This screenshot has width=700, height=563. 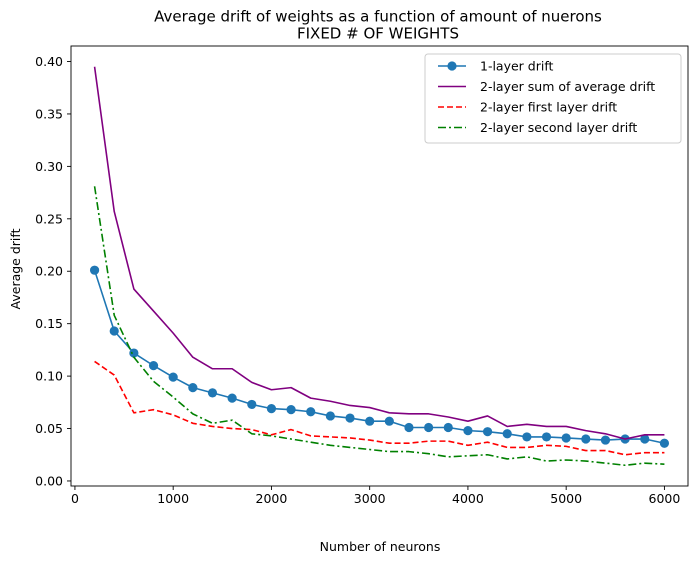 I want to click on series-line, so click(x=379, y=408).